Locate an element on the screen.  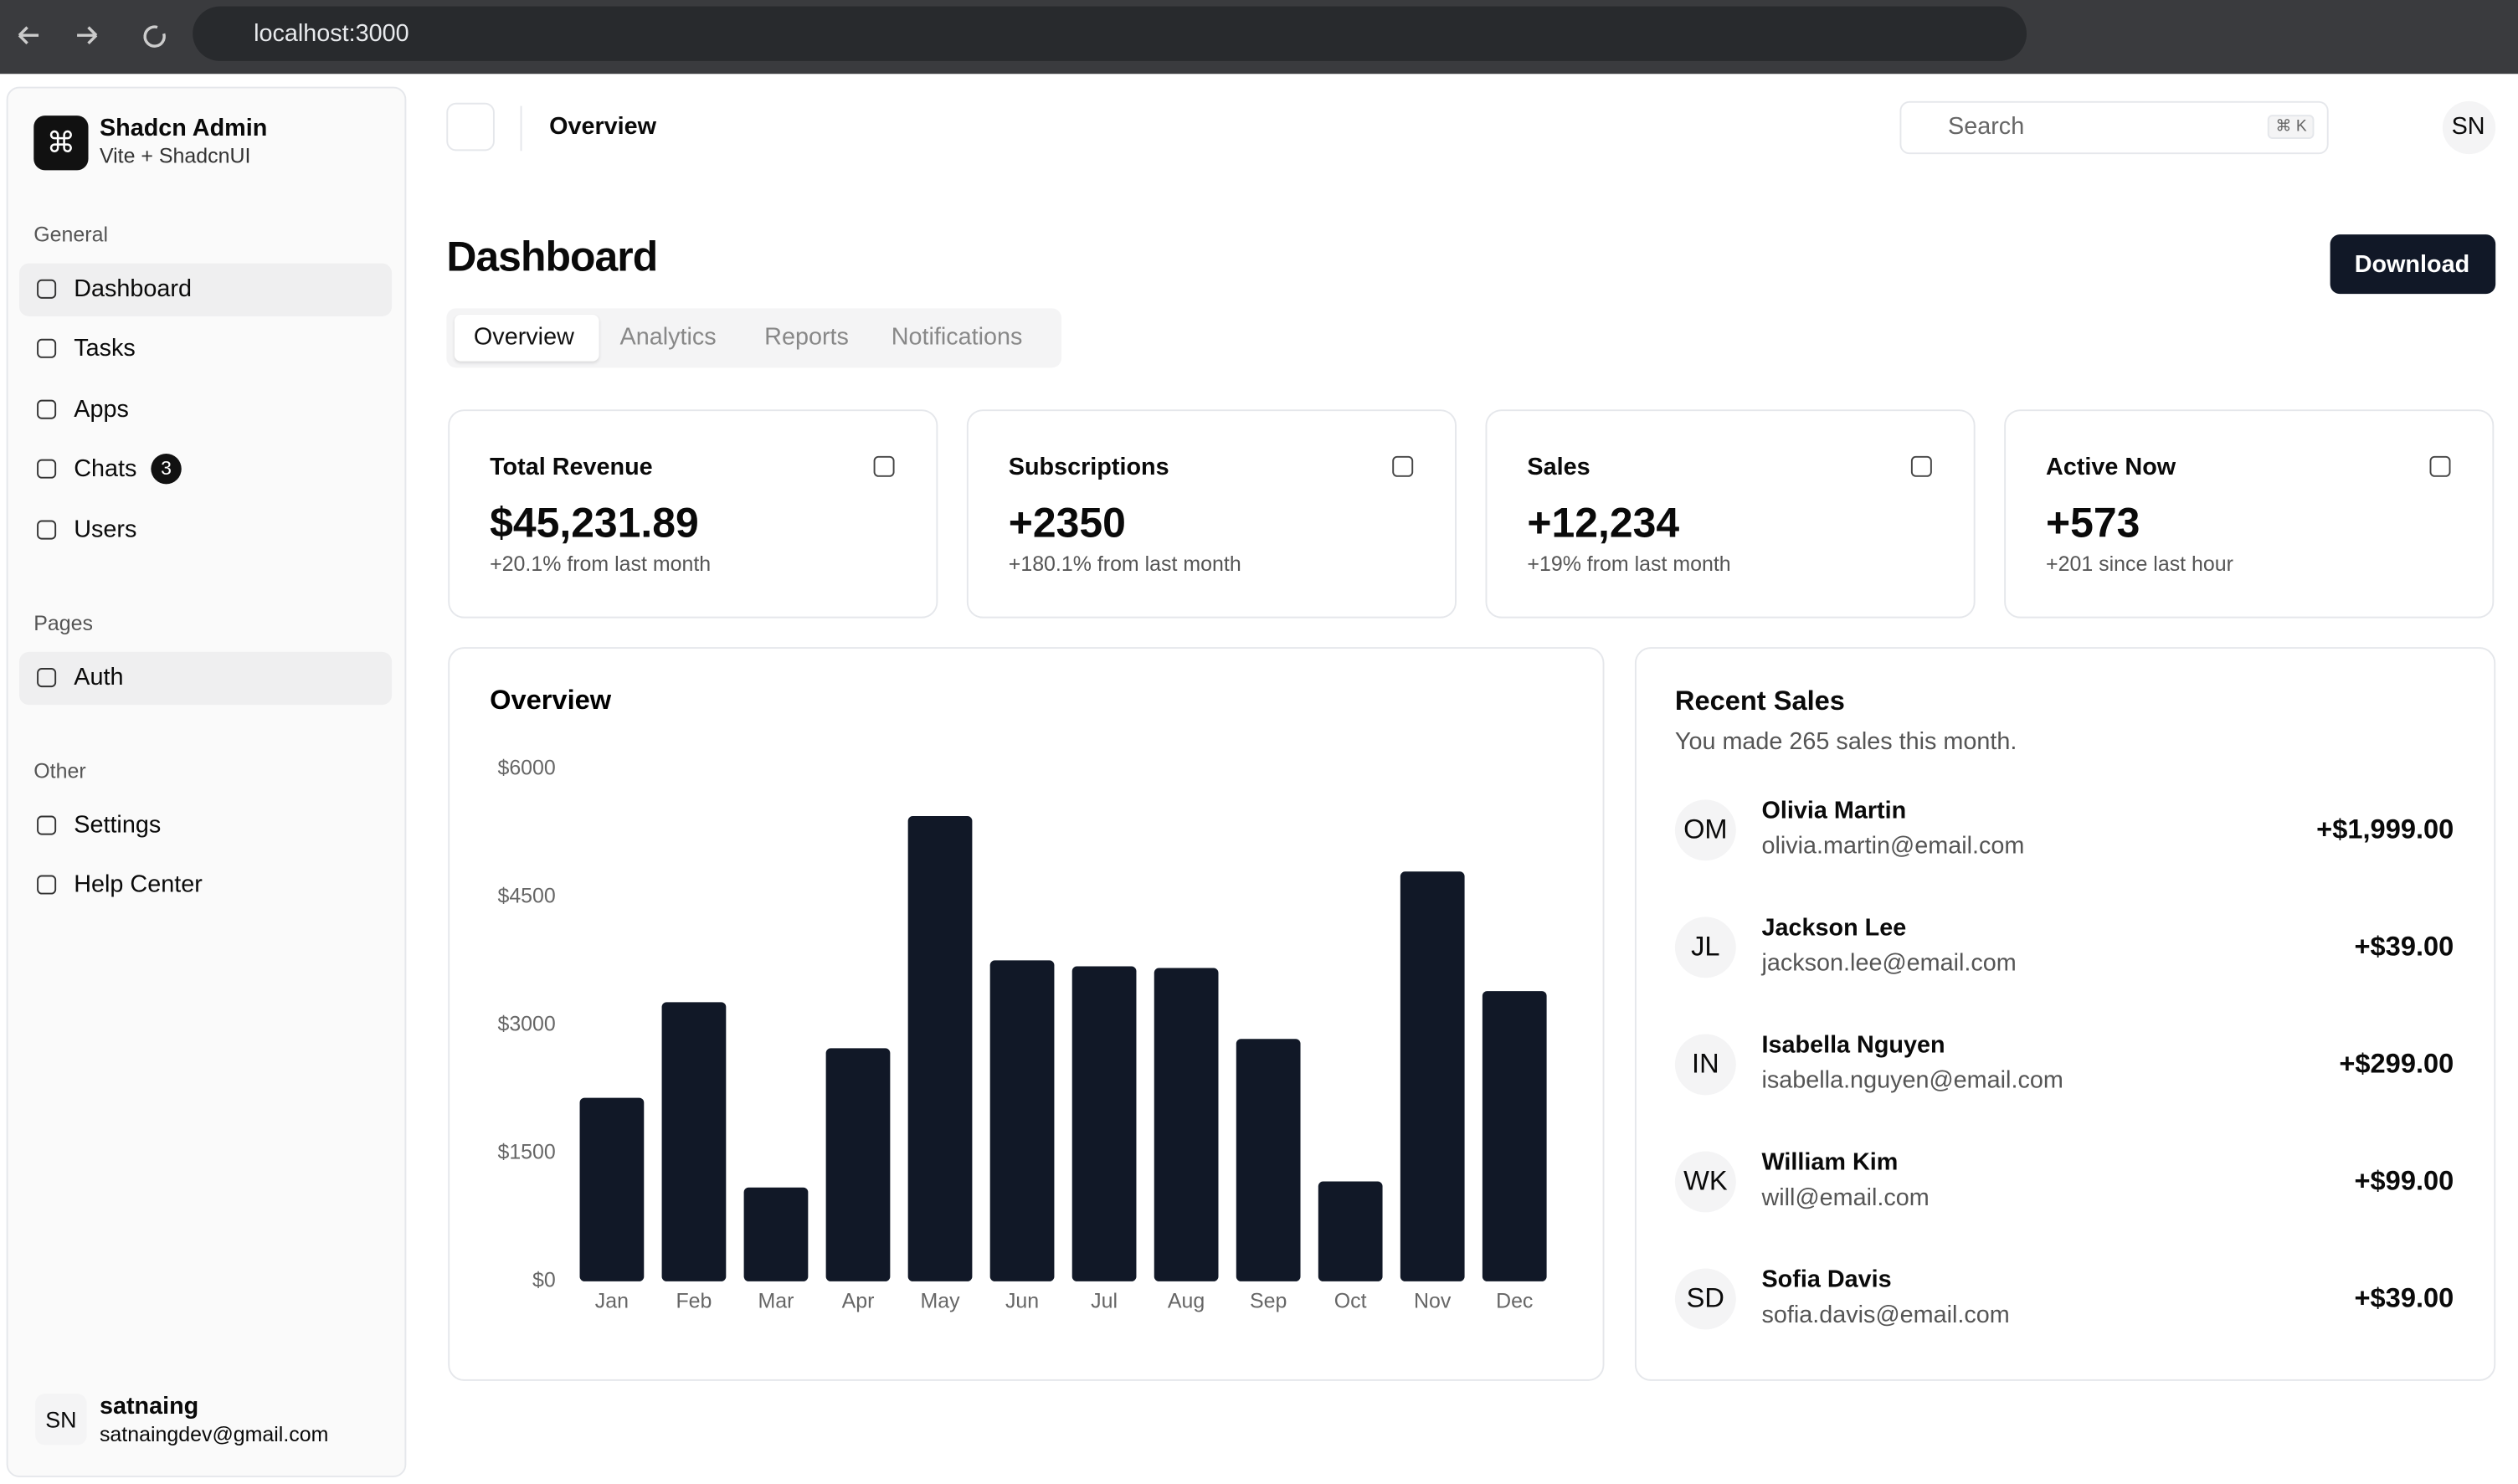
sale-amount: +$99.00 is located at coordinates (2404, 1182).